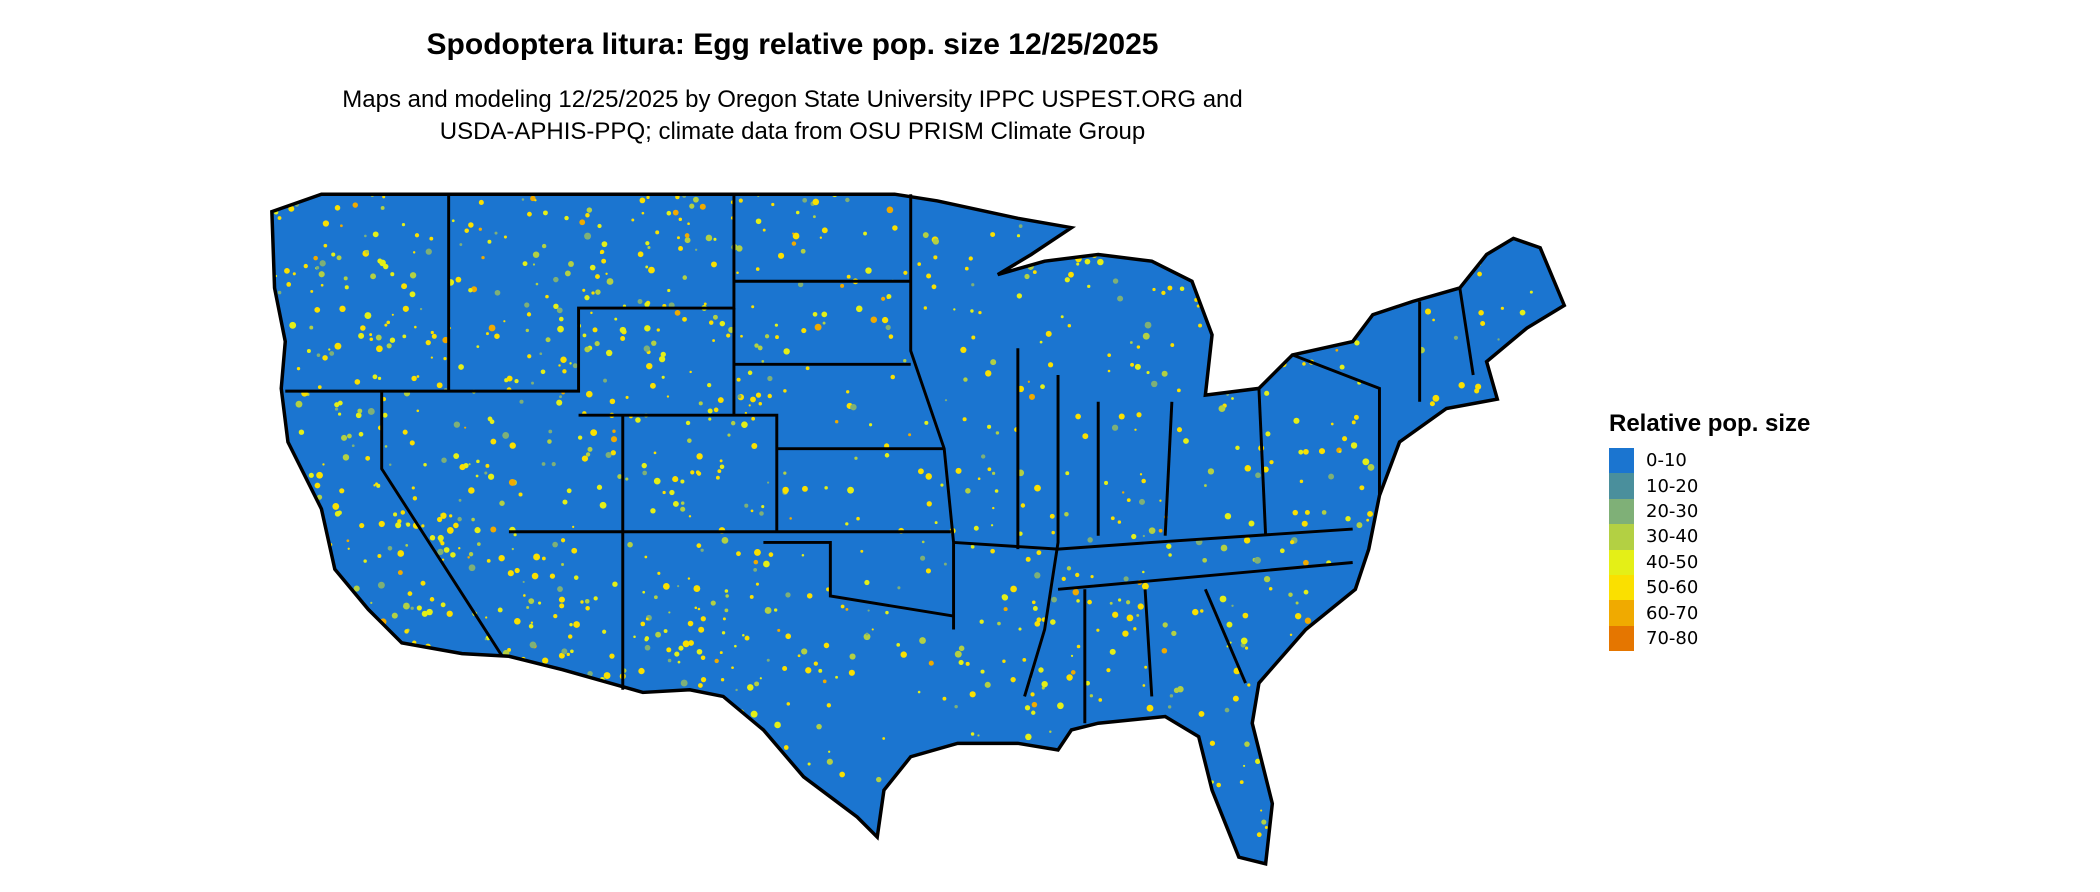 This screenshot has width=2100, height=892. What do you see at coordinates (1709, 511) in the screenshot?
I see `legend-item: 20-30` at bounding box center [1709, 511].